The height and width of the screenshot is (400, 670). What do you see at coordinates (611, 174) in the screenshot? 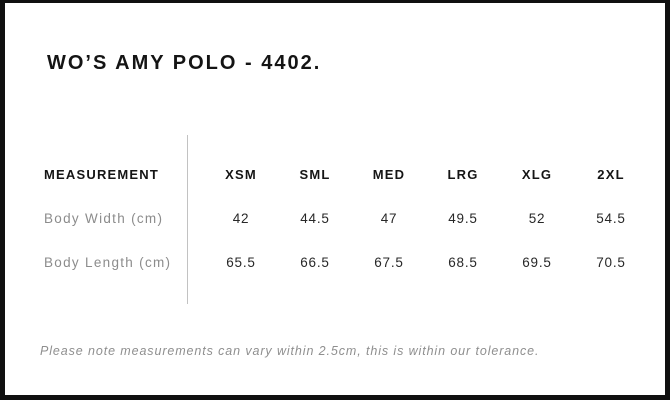
I see `column-header-2xl: 2XL` at bounding box center [611, 174].